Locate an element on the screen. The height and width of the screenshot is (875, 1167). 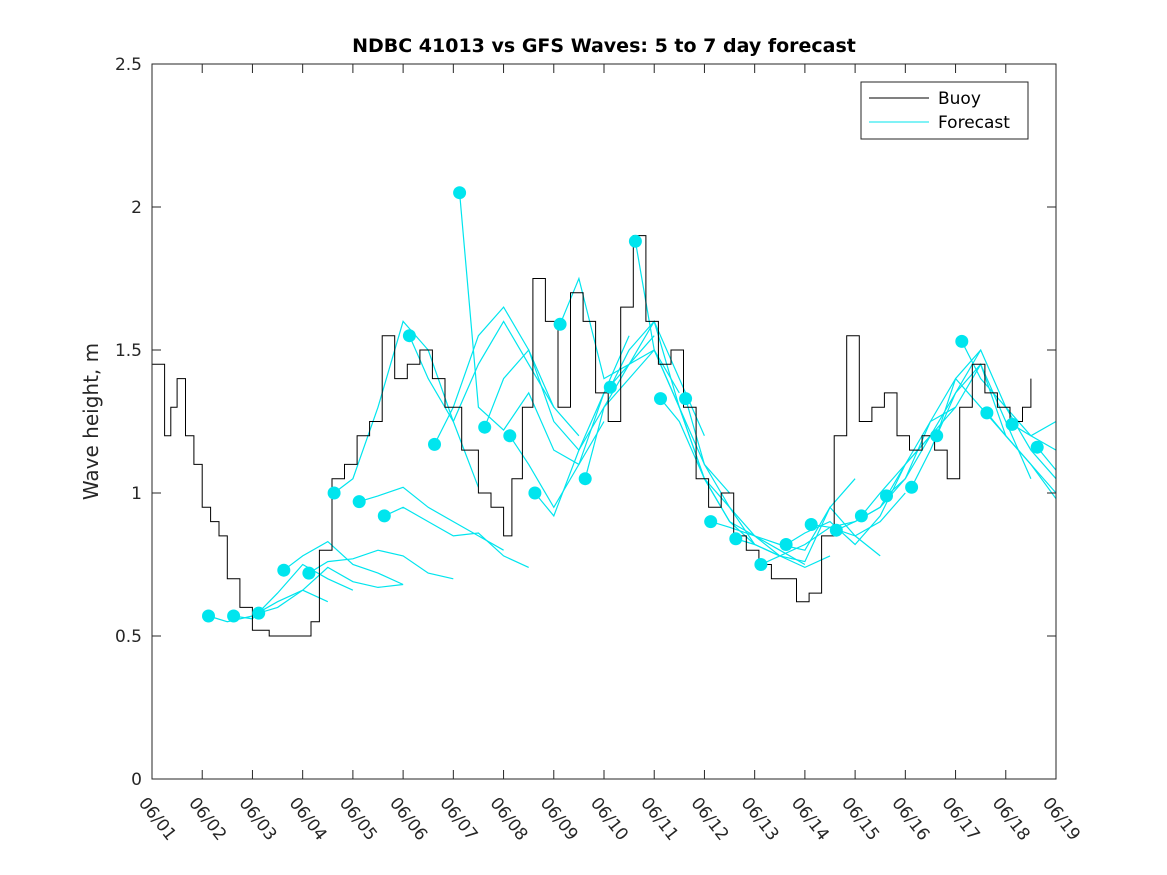
x-tick-label: 06/12 is located at coordinates (710, 819).